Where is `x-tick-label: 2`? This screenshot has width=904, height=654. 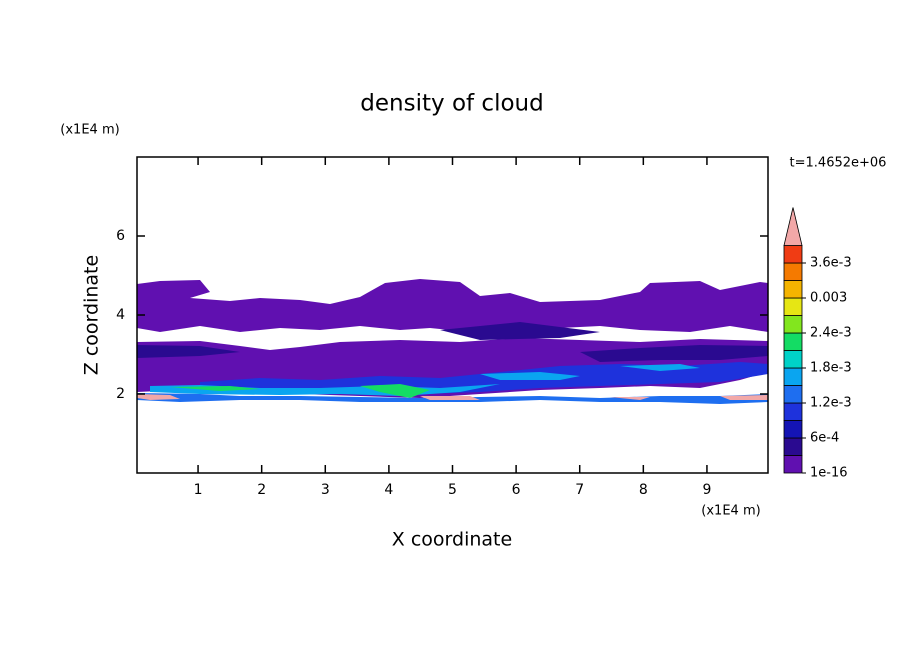 x-tick-label: 2 is located at coordinates (261, 490).